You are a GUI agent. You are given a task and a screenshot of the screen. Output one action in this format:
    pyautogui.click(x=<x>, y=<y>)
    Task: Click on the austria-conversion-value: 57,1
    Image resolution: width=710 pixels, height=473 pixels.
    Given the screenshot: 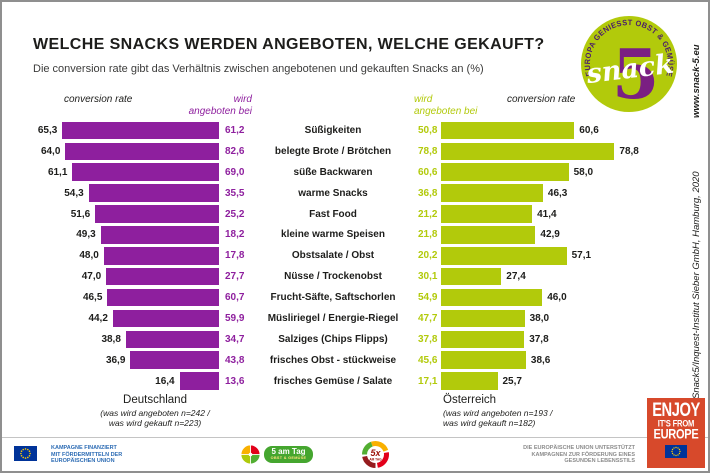 What is the action you would take?
    pyautogui.click(x=581, y=256)
    